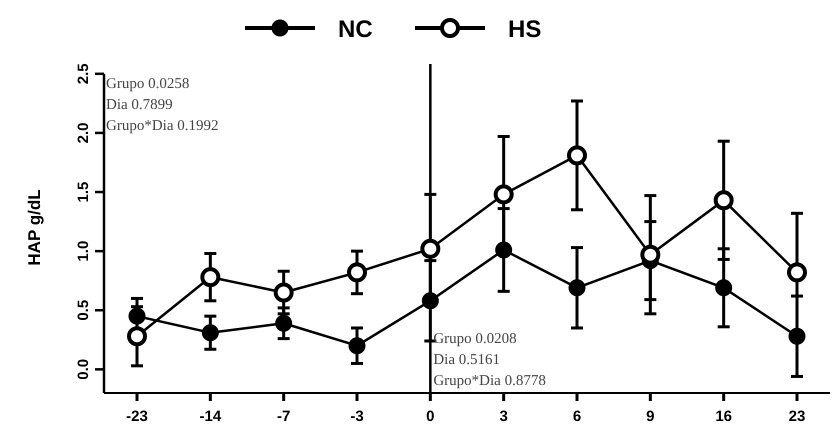 The height and width of the screenshot is (436, 838). What do you see at coordinates (355, 29) in the screenshot?
I see `legend-label: NC` at bounding box center [355, 29].